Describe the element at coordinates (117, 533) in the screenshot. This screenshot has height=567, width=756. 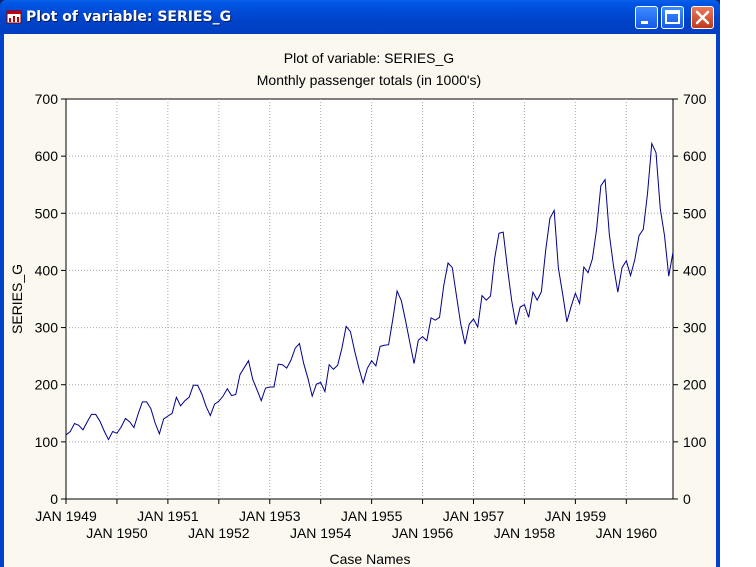
I see `x-tick-label: JAN 1950` at that location.